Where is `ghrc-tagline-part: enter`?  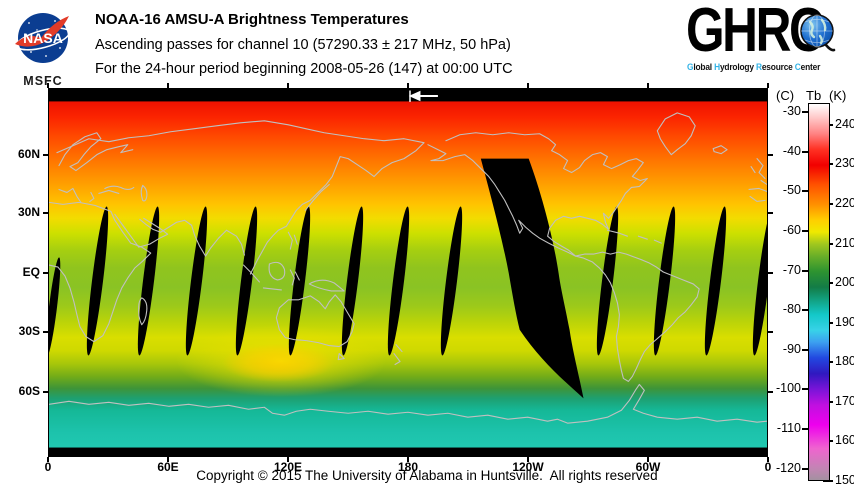 ghrc-tagline-part: enter is located at coordinates (810, 67).